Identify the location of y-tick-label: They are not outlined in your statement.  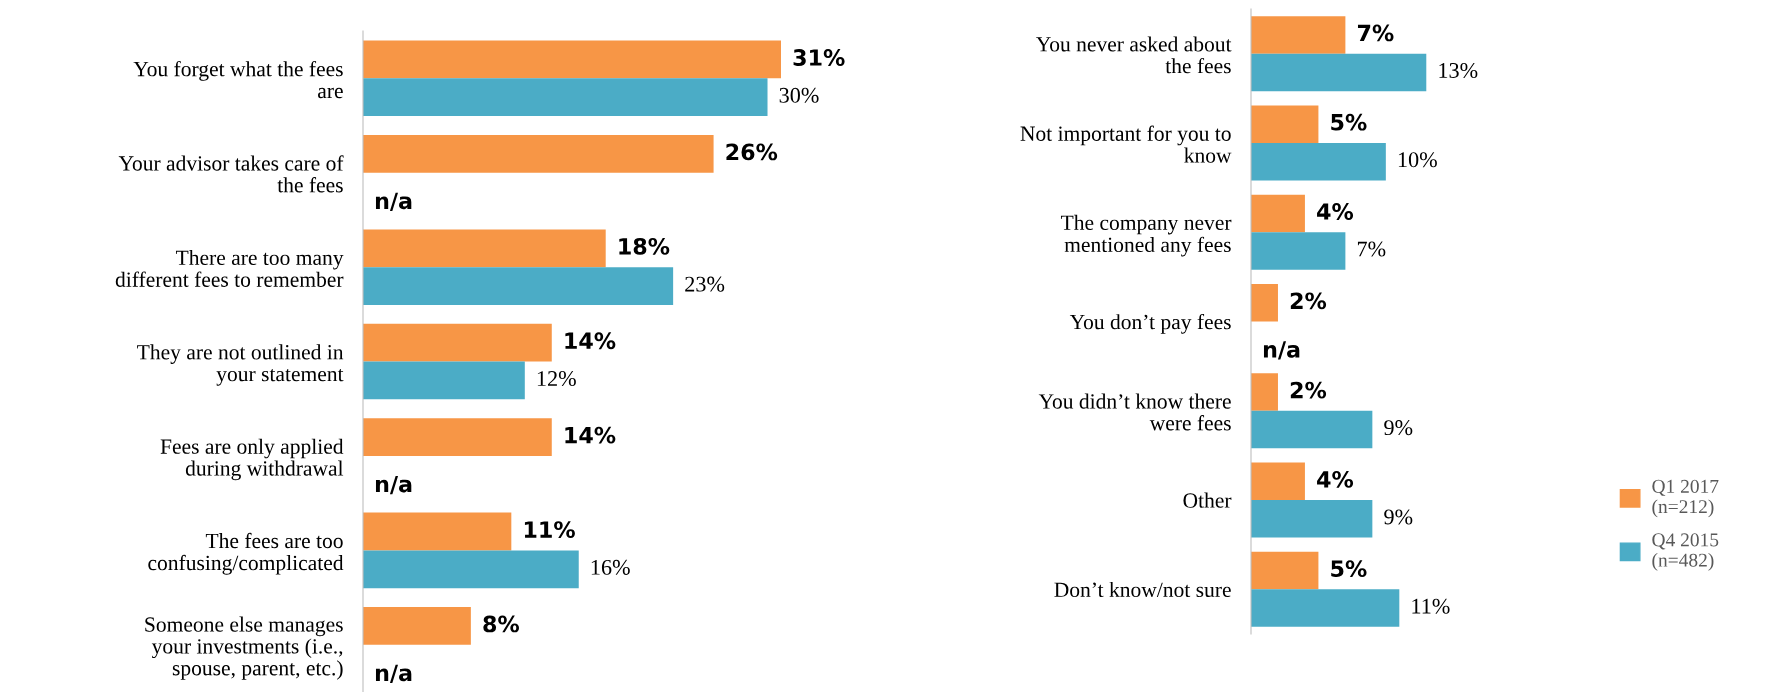
(240, 365).